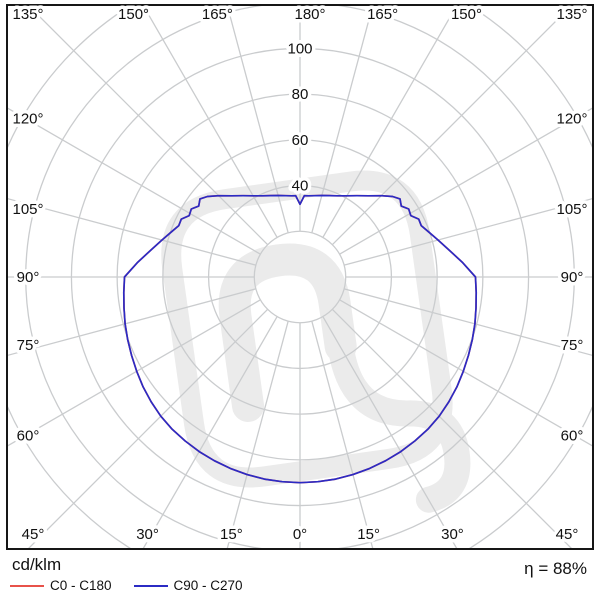 The image size is (600, 600). I want to click on legend-line-c0-c180-icon, so click(27, 585).